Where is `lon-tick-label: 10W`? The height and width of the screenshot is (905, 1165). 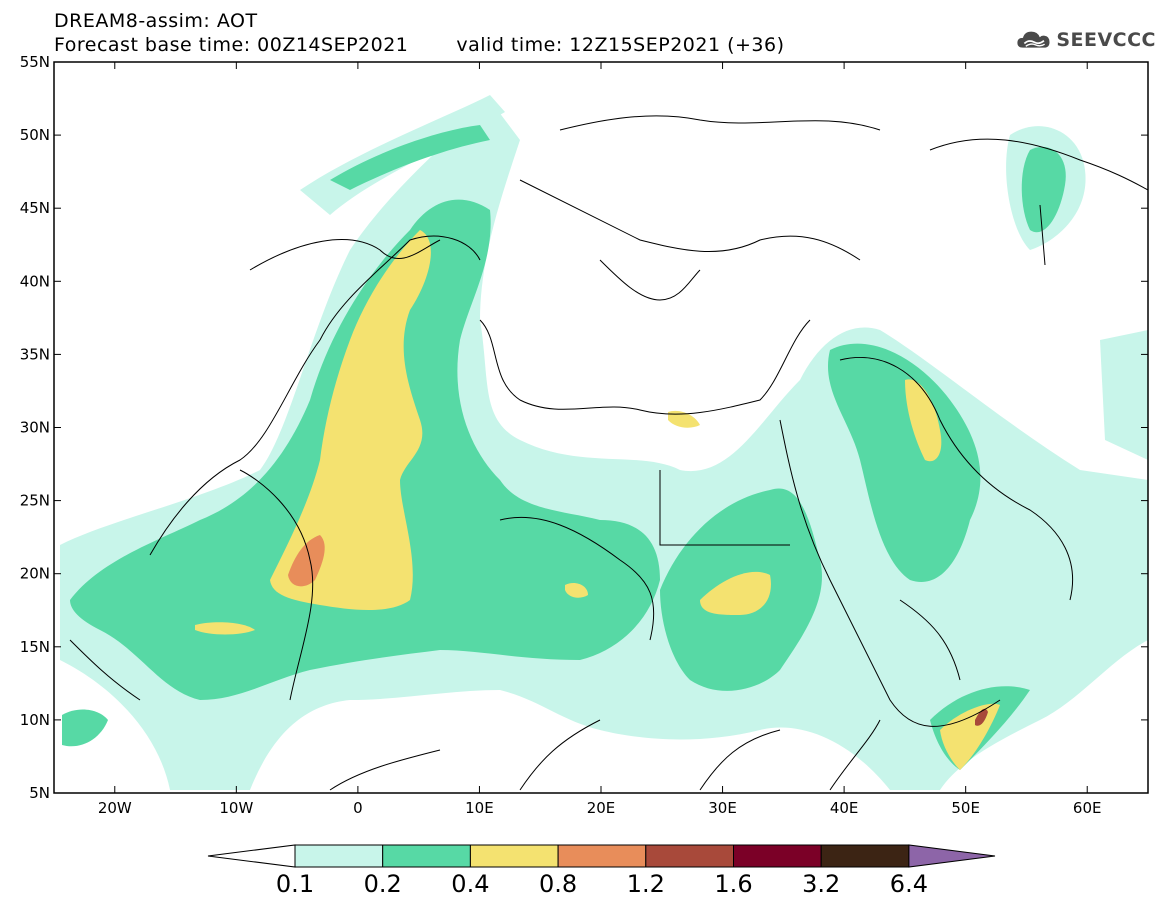 lon-tick-label: 10W is located at coordinates (236, 808).